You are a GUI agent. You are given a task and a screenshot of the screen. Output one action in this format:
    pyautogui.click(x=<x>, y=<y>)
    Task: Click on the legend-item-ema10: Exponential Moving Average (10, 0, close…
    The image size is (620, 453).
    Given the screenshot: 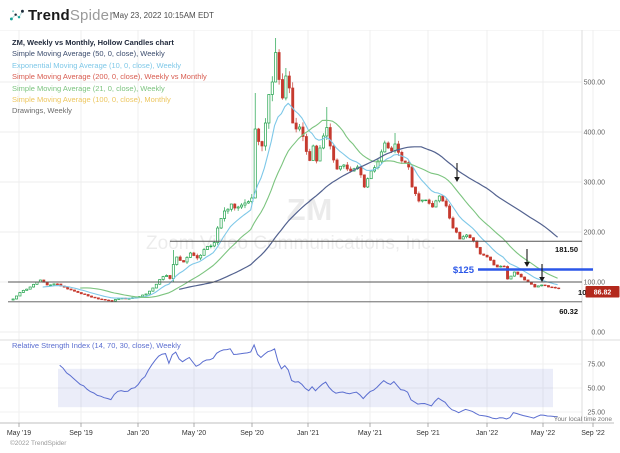 What is the action you would take?
    pyautogui.click(x=96, y=65)
    